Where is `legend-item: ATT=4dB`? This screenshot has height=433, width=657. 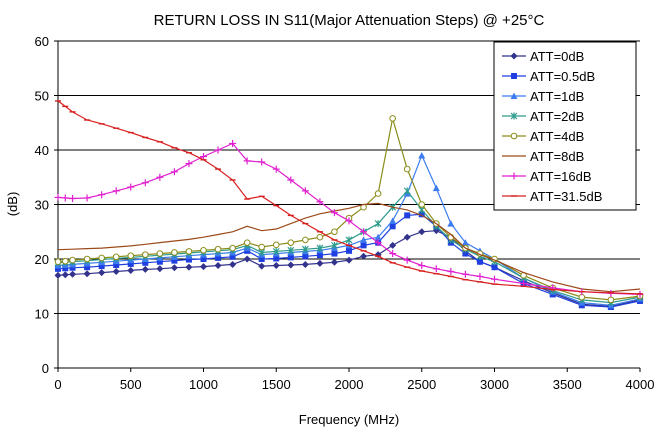
legend-item: ATT=4dB is located at coordinates (543, 136).